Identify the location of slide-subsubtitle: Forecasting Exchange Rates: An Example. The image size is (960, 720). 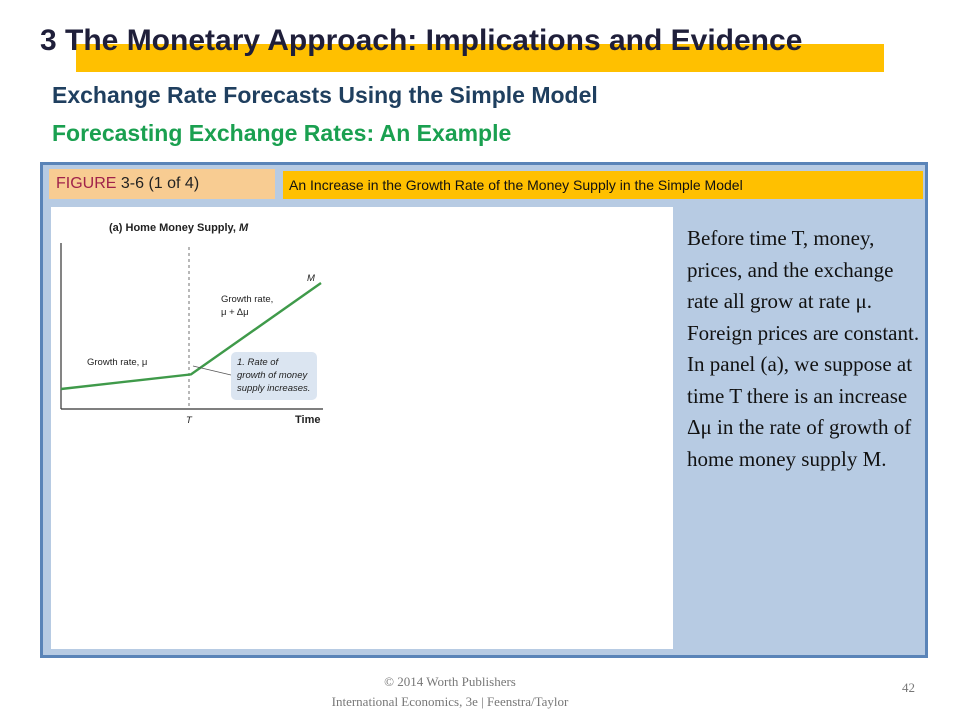
(282, 133).